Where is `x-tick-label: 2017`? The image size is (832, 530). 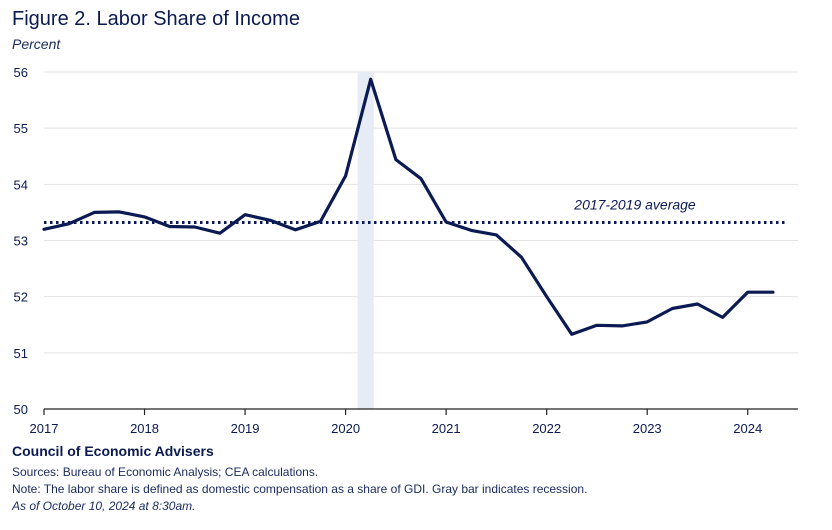 x-tick-label: 2017 is located at coordinates (44, 428).